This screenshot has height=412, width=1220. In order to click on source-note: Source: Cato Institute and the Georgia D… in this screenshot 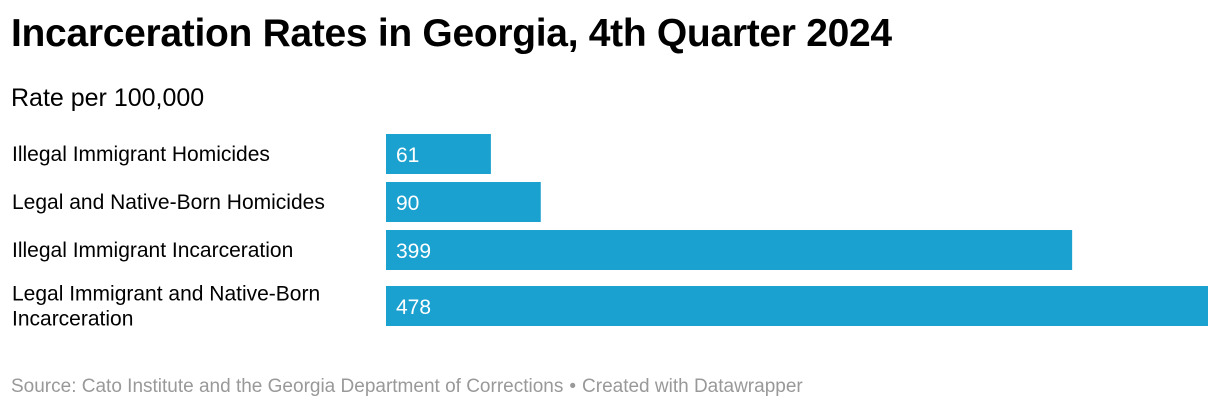, I will do `click(287, 386)`.